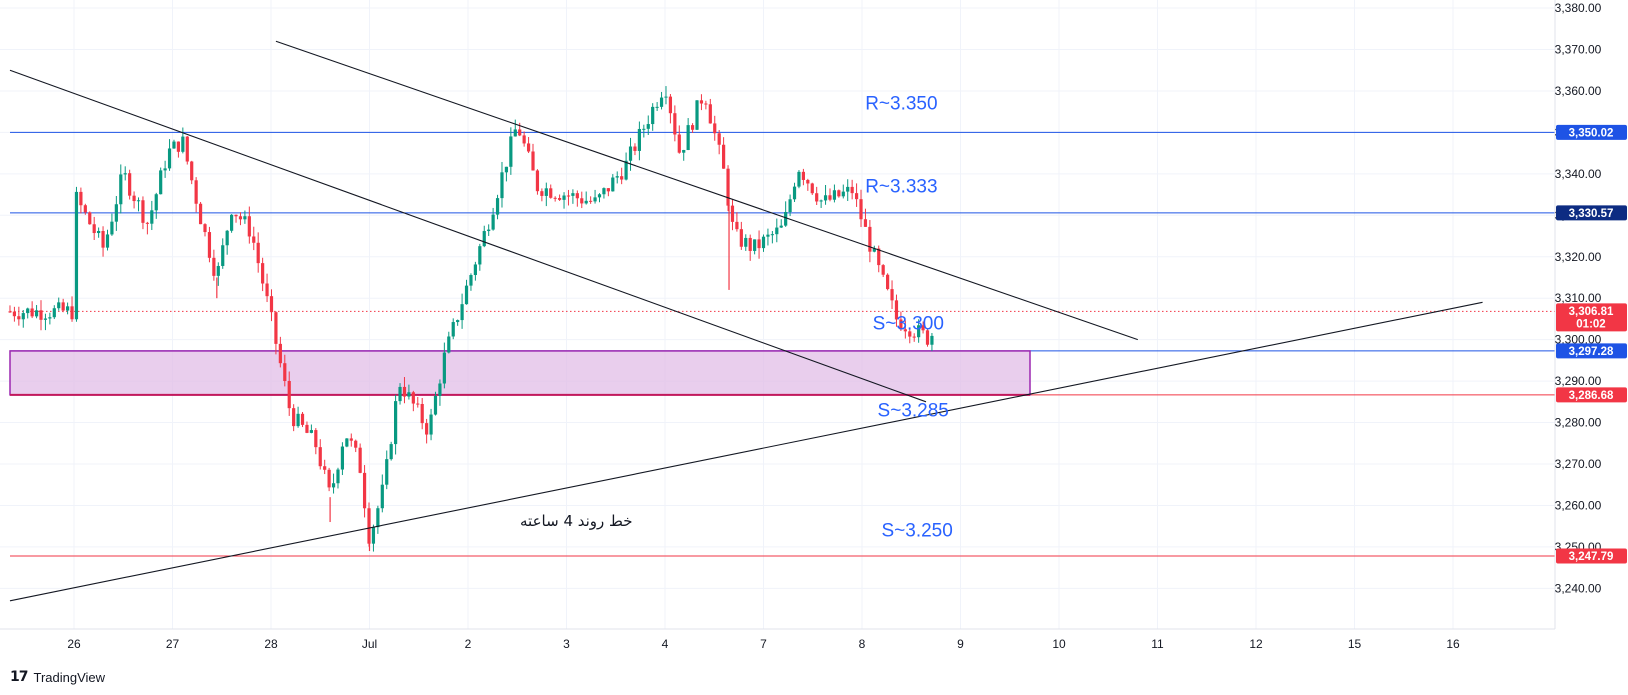 This screenshot has height=695, width=1628. I want to click on level-annotation: R~3.333, so click(901, 187).